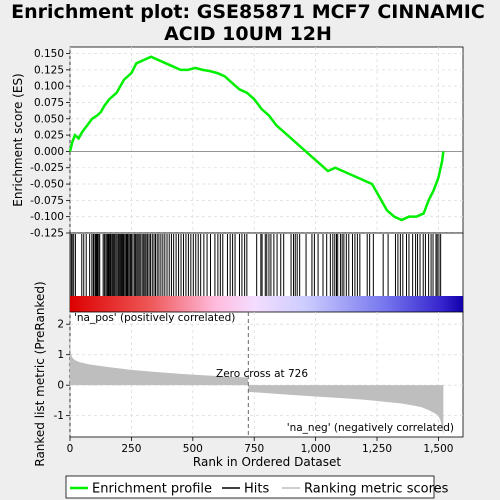  Describe the element at coordinates (59, 416) in the screenshot. I see `rank-y-tick-label: -1` at that location.